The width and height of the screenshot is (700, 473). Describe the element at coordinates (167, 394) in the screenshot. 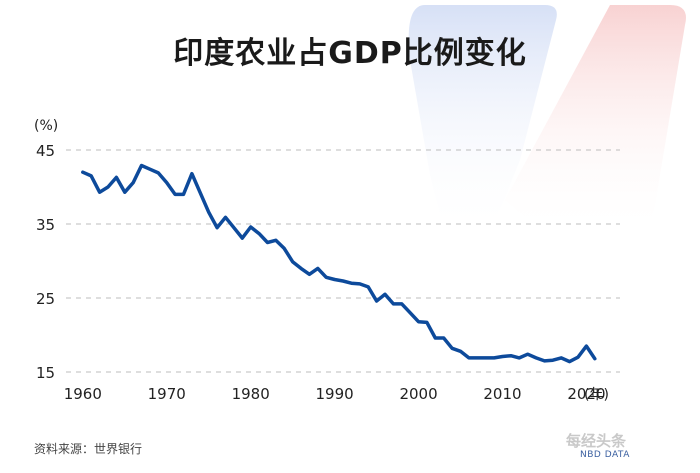

I see `x-tick-label: 1970` at that location.